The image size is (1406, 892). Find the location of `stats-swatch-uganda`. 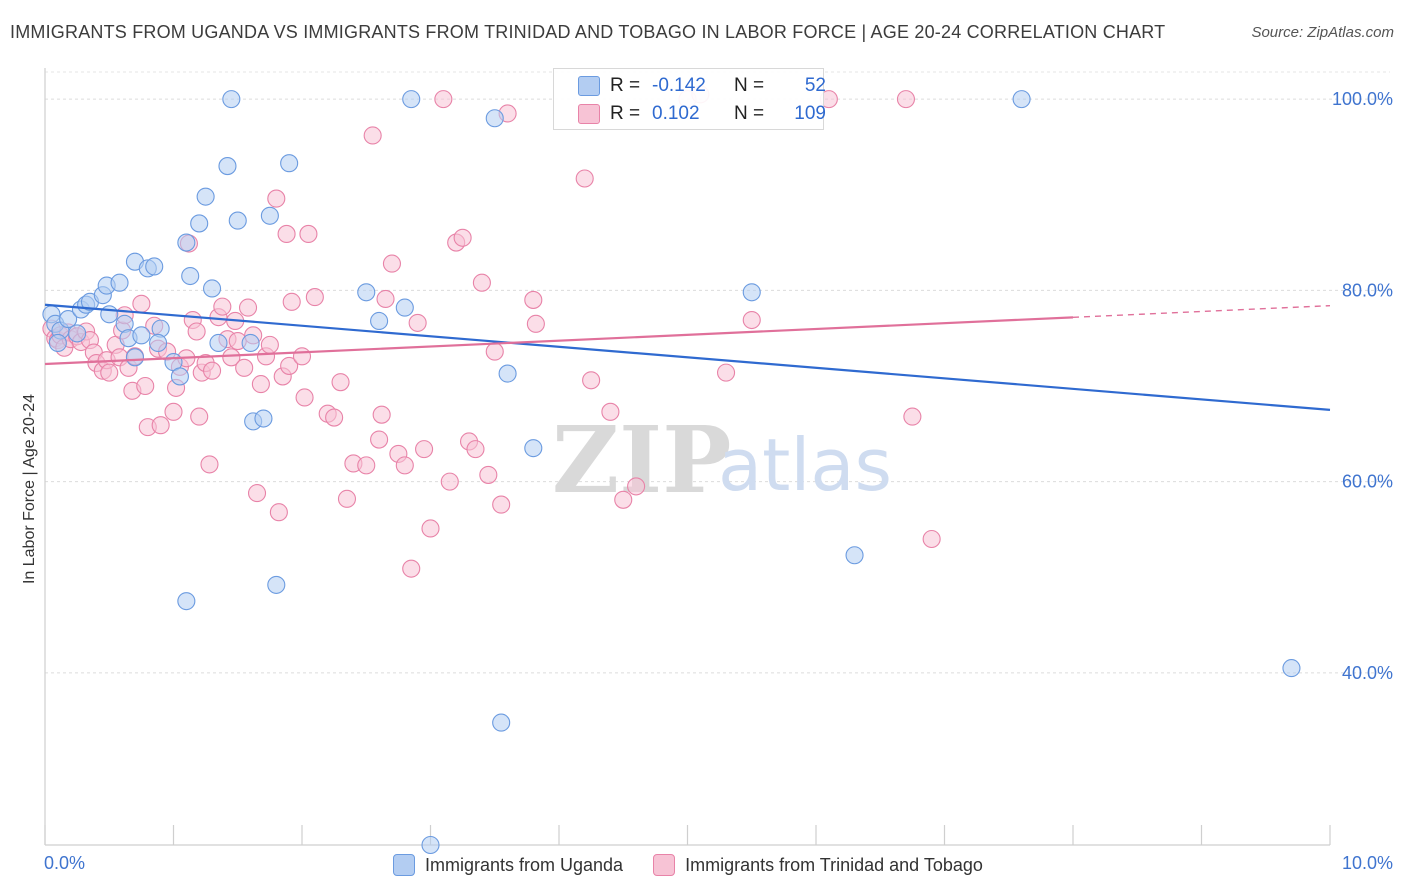

stats-swatch-uganda is located at coordinates (589, 86).